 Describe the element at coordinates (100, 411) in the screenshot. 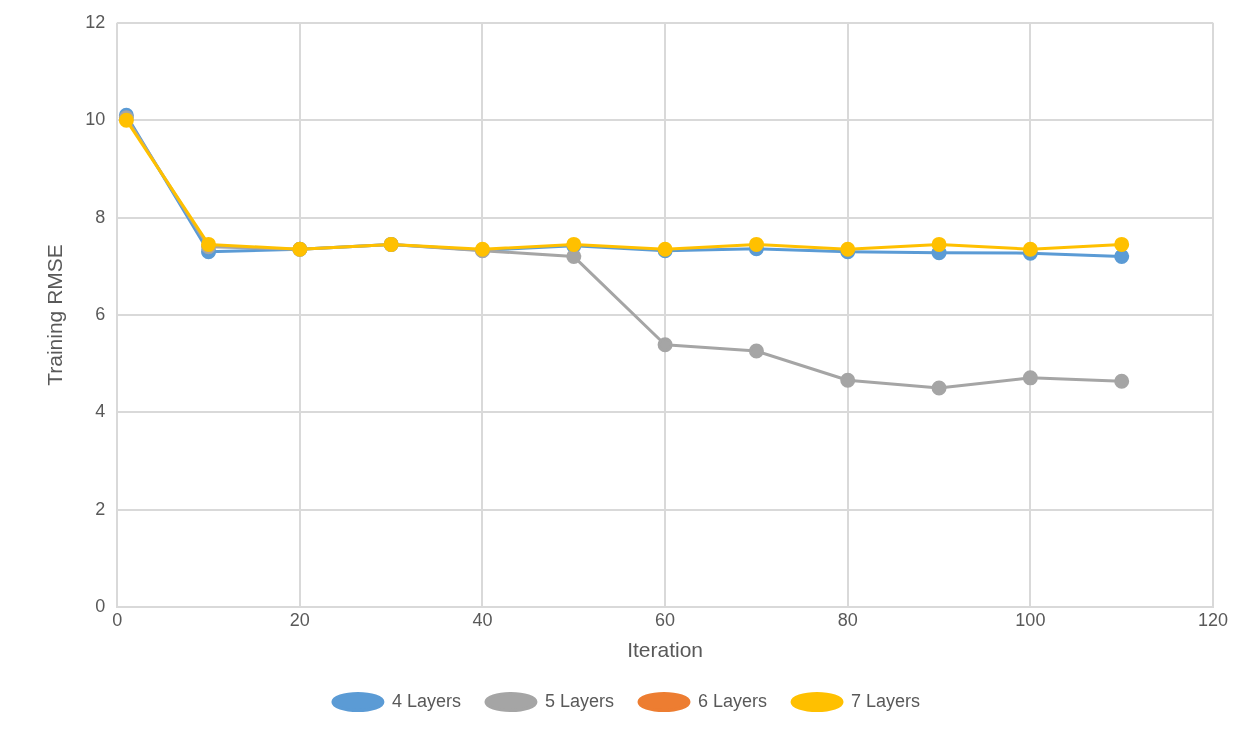

I see `y-tick-label: 4` at that location.